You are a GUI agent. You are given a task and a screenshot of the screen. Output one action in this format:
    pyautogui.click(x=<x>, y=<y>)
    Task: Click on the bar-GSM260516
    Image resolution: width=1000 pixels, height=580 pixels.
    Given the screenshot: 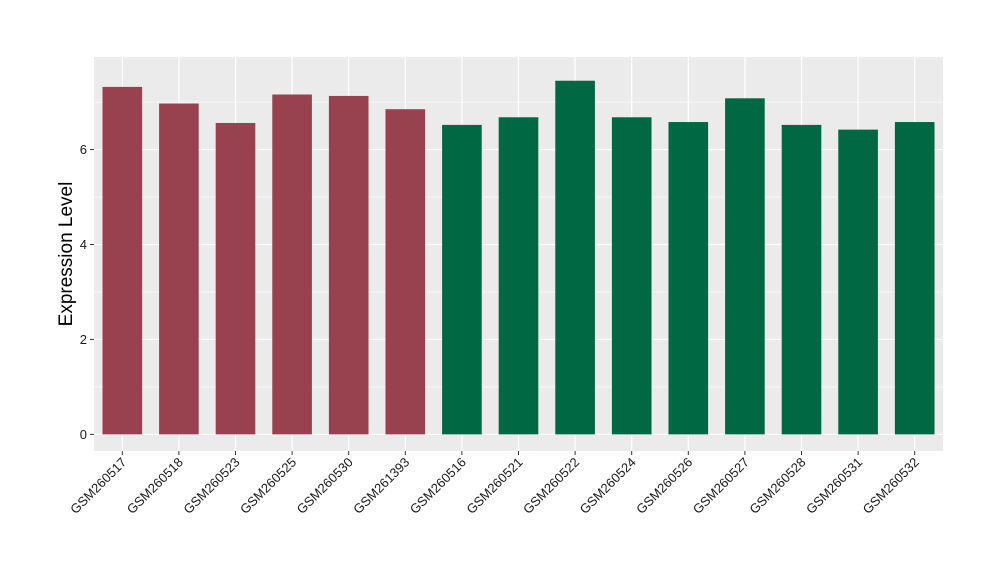 What is the action you would take?
    pyautogui.click(x=462, y=279)
    